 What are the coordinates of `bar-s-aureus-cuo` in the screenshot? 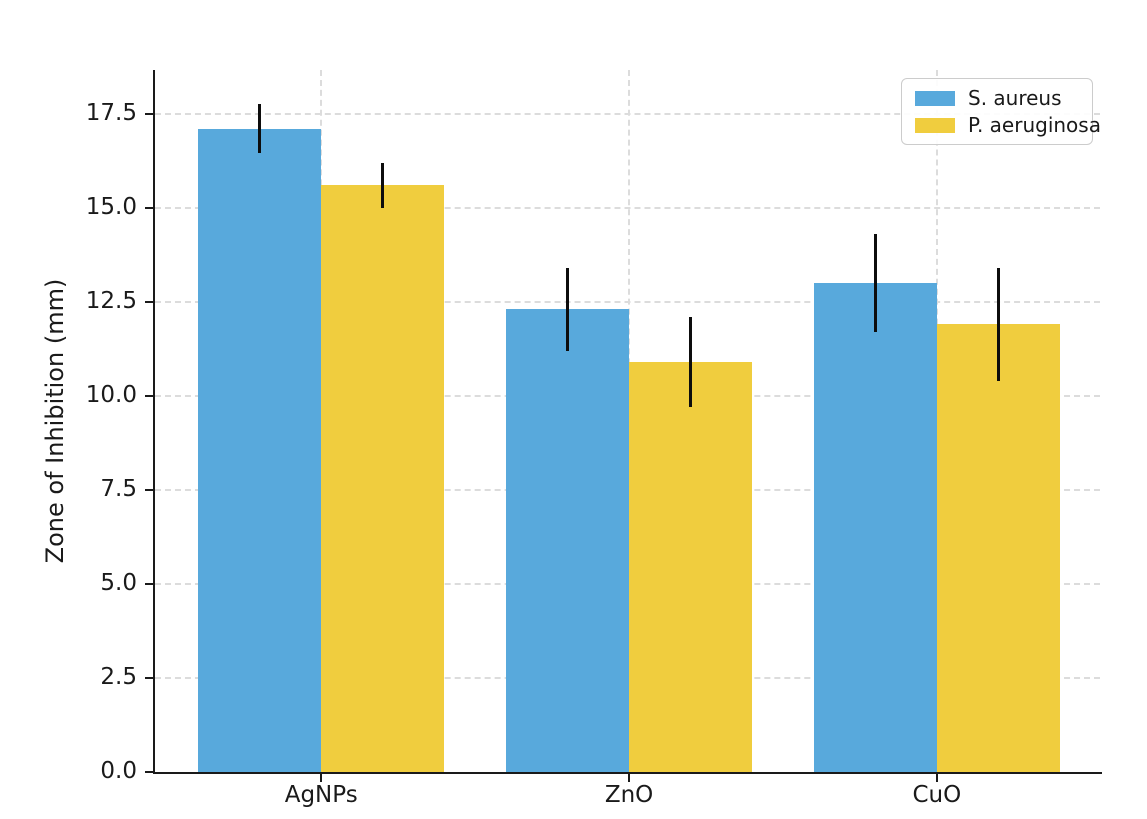 It's located at (875, 527).